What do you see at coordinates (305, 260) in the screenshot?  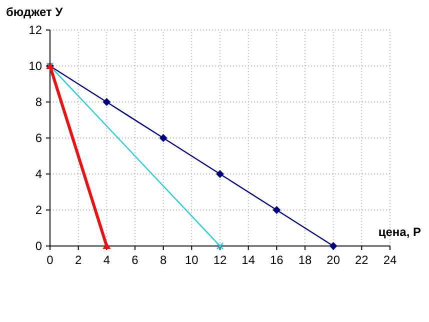 I see `x-tick-label: 18` at bounding box center [305, 260].